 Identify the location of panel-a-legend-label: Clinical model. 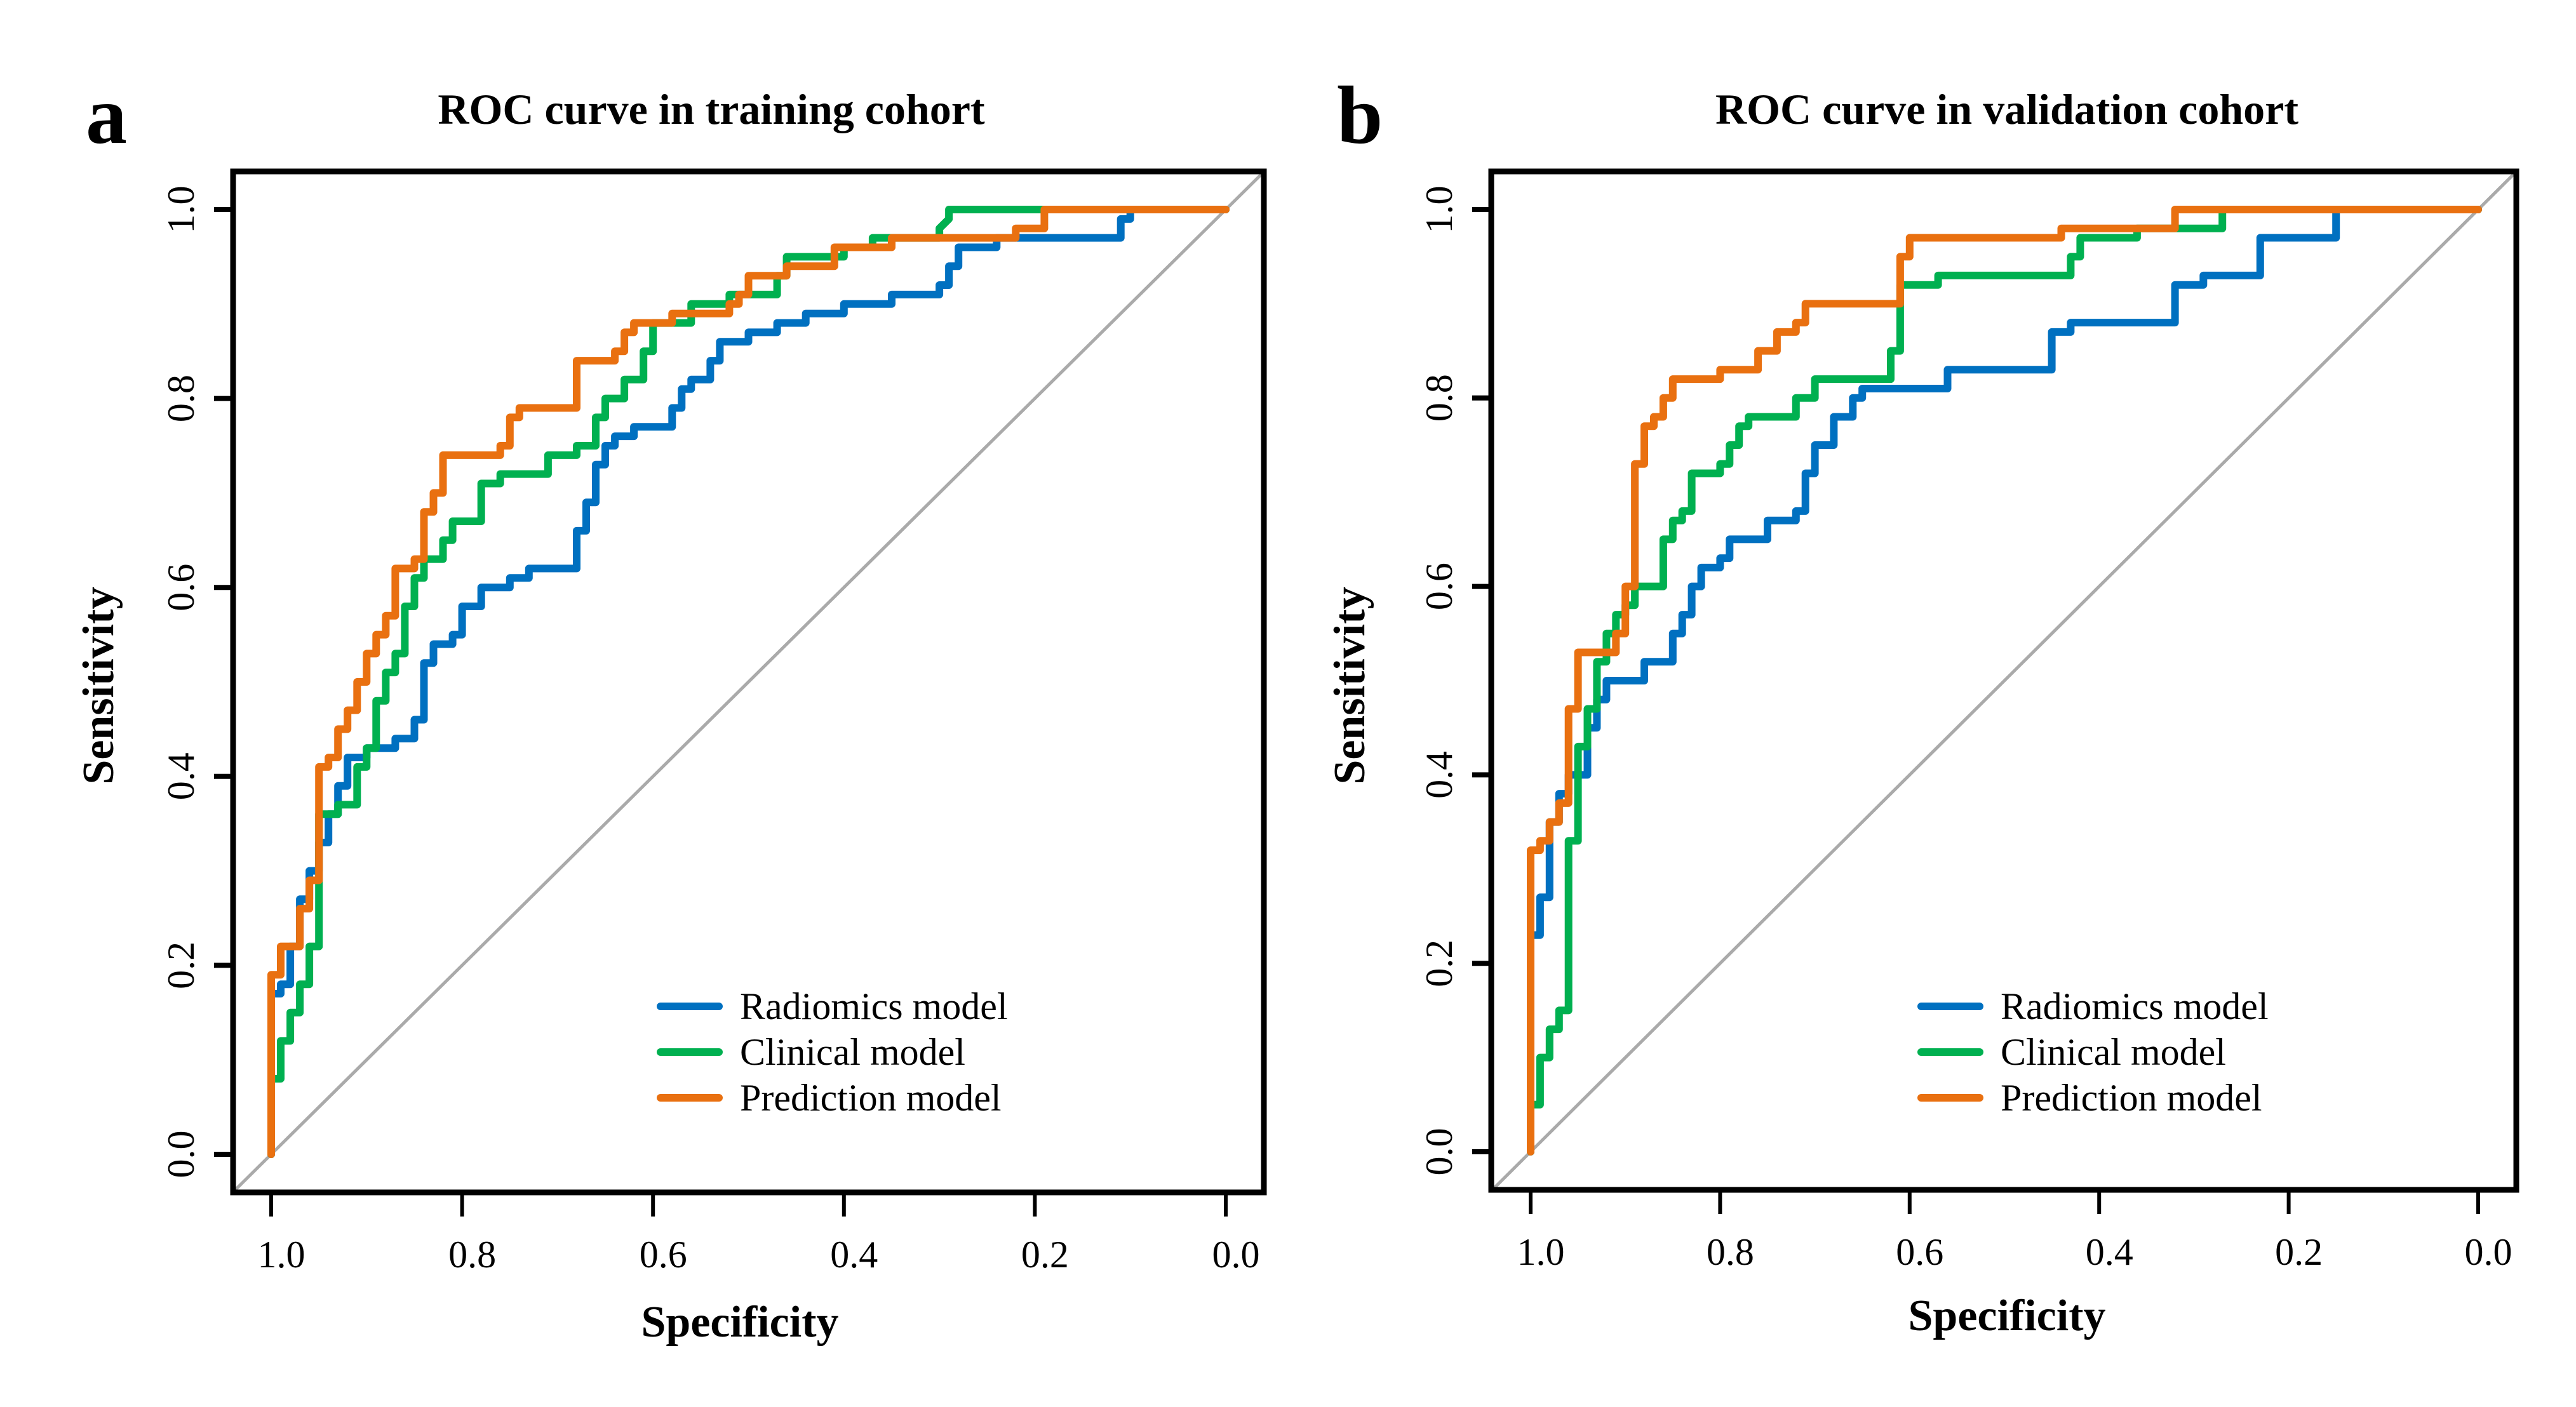
(852, 1052).